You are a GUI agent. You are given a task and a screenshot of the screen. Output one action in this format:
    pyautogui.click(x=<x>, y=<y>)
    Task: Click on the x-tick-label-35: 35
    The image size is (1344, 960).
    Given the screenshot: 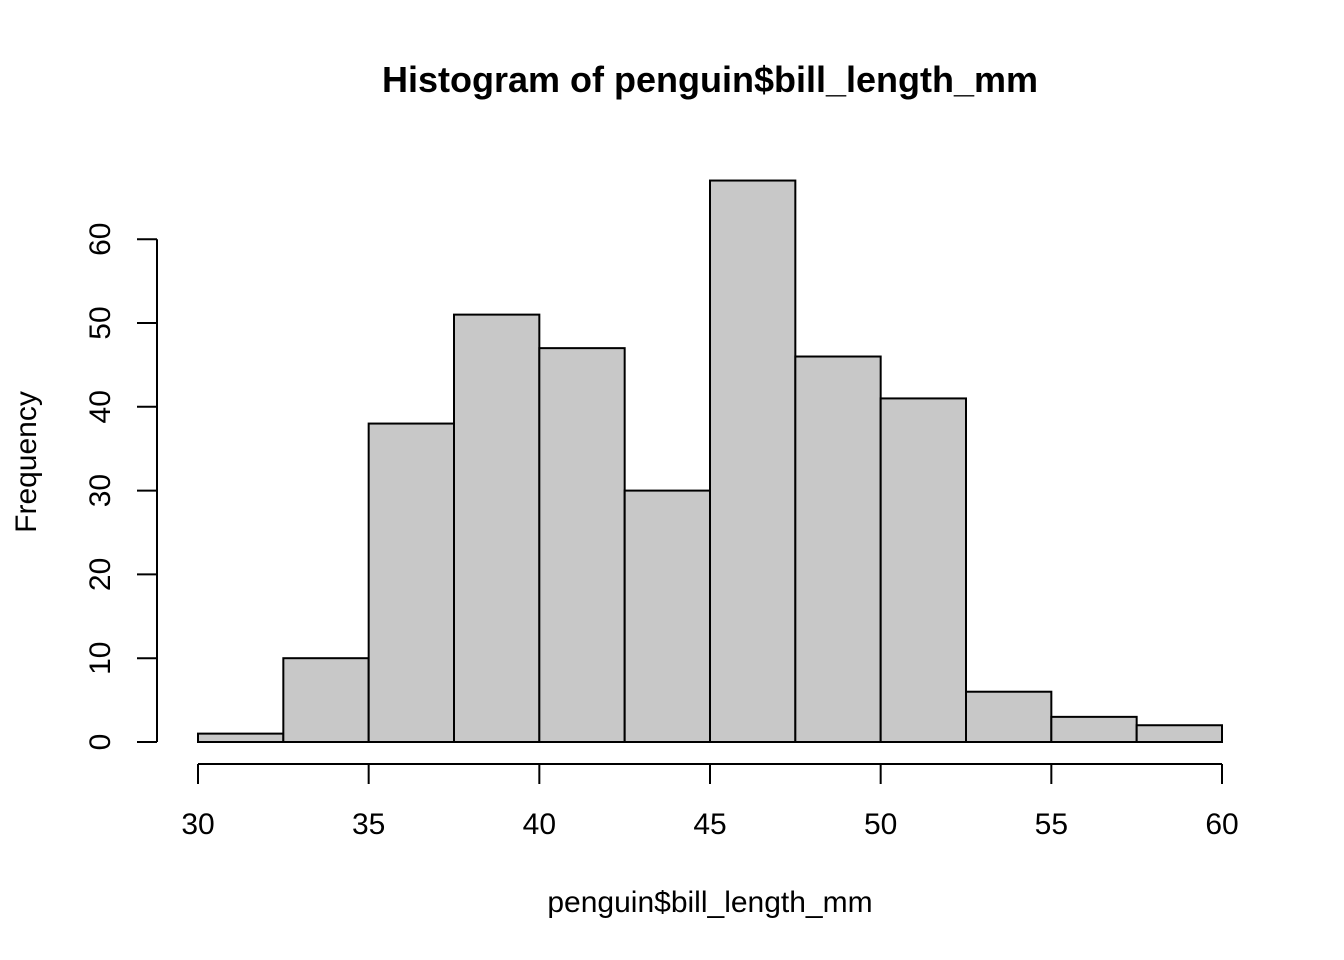 What is the action you would take?
    pyautogui.click(x=368, y=824)
    